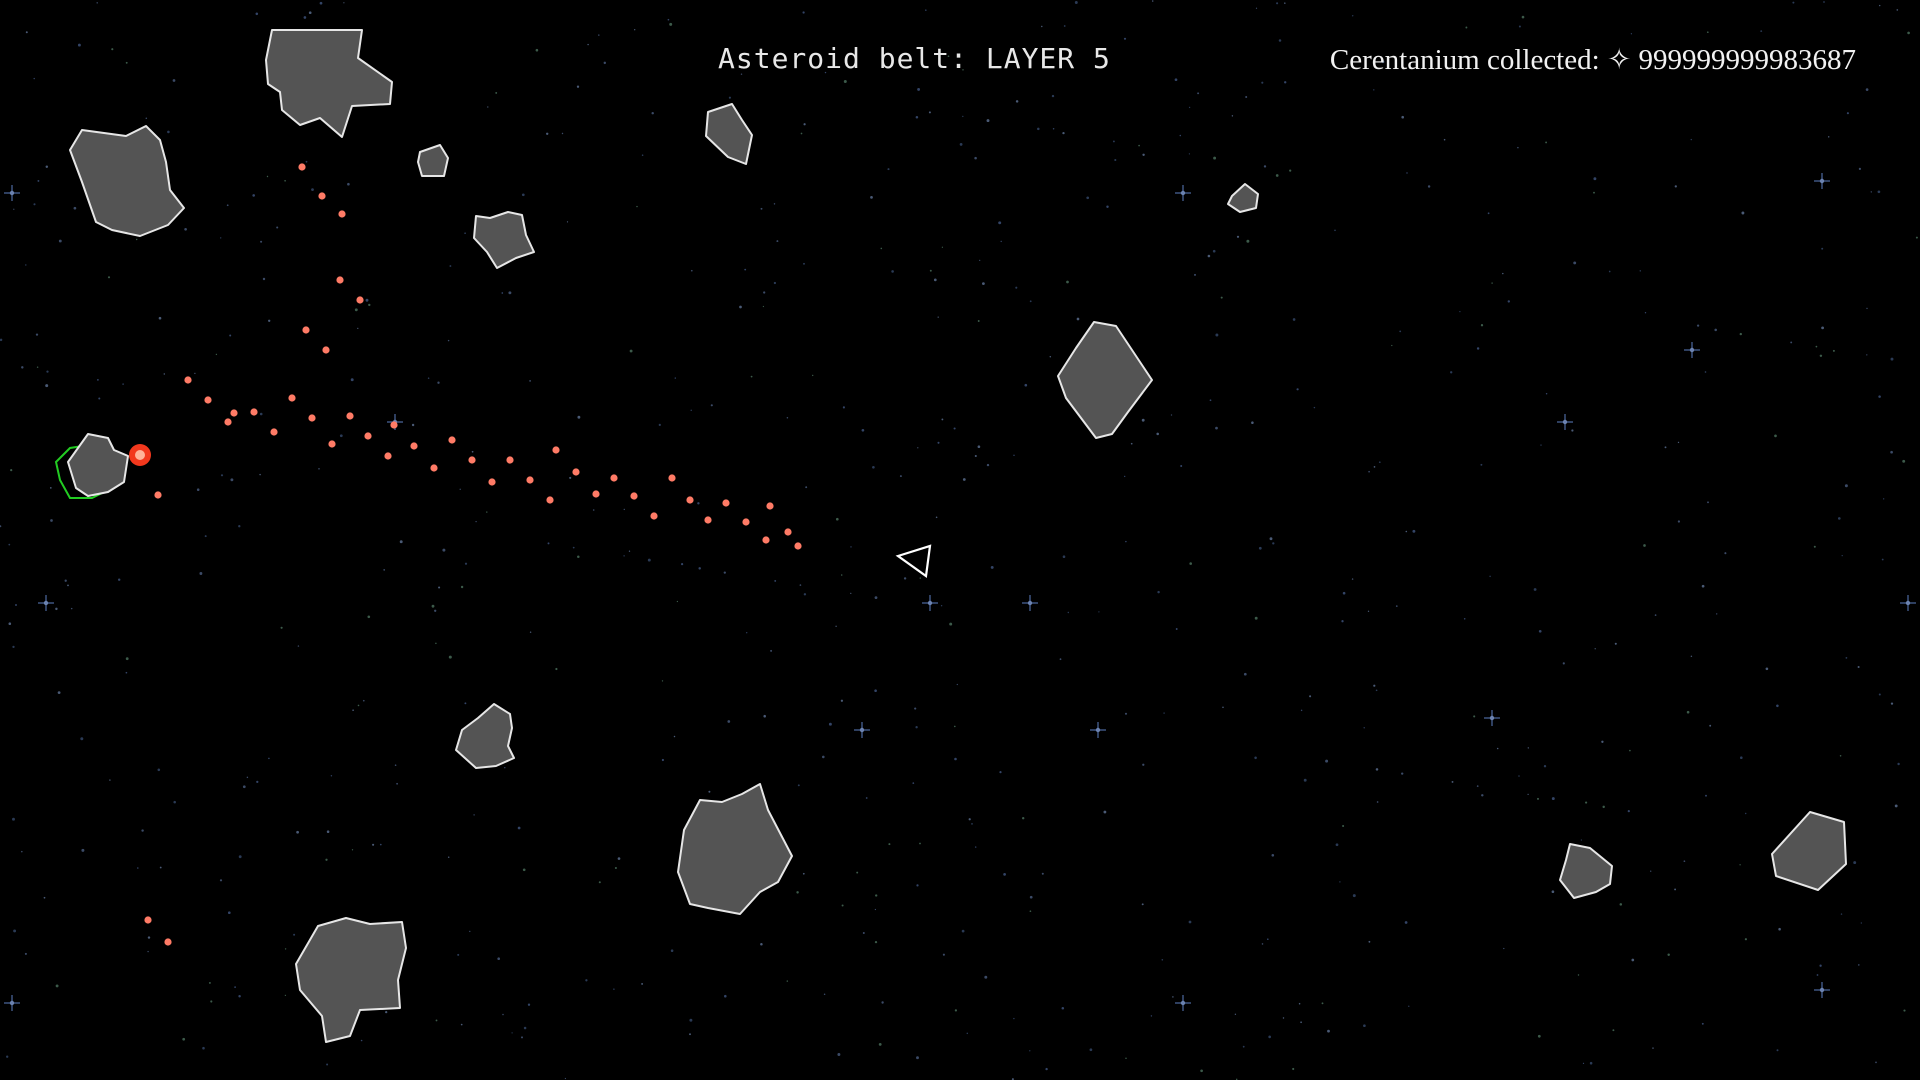 This screenshot has width=1920, height=1080. Describe the element at coordinates (914, 58) in the screenshot. I see `layer-indicator: Asteroid belt: LAYER 5` at that location.